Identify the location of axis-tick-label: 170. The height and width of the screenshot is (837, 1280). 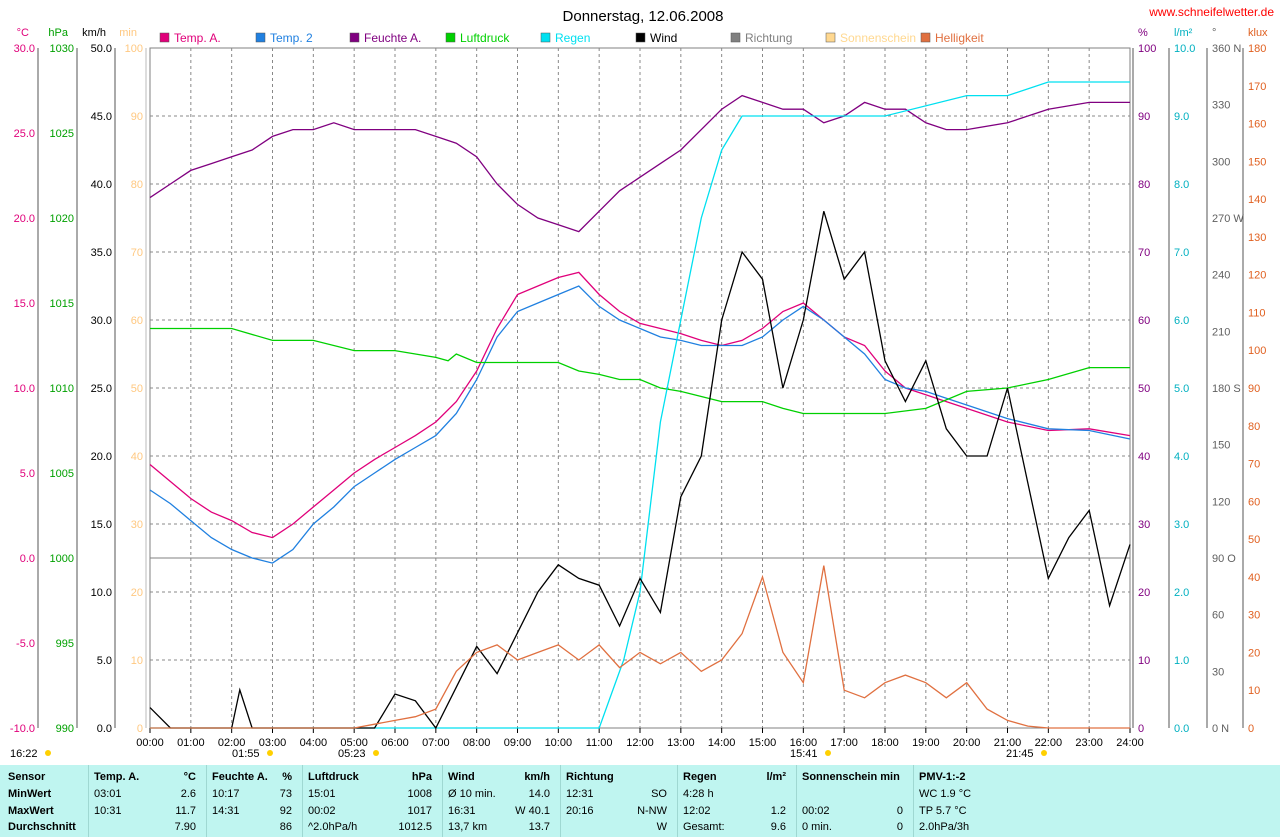
(1257, 87).